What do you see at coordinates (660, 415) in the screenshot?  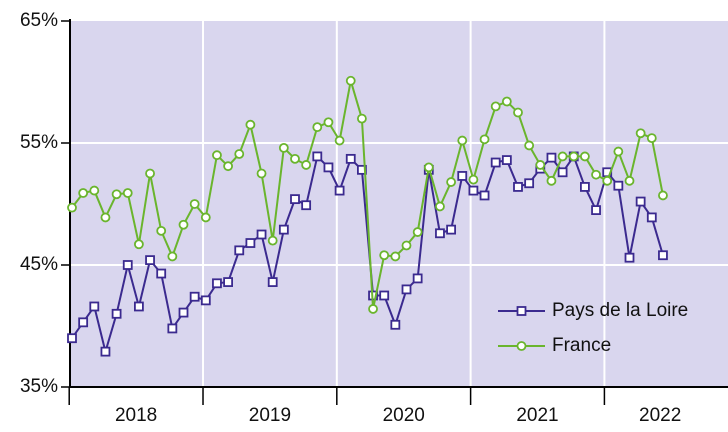 I see `x-tick-label: 2022` at bounding box center [660, 415].